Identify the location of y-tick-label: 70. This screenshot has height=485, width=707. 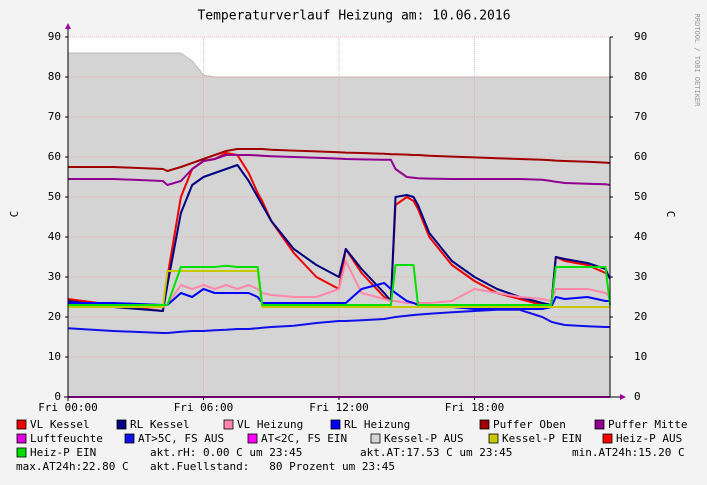
(54, 116).